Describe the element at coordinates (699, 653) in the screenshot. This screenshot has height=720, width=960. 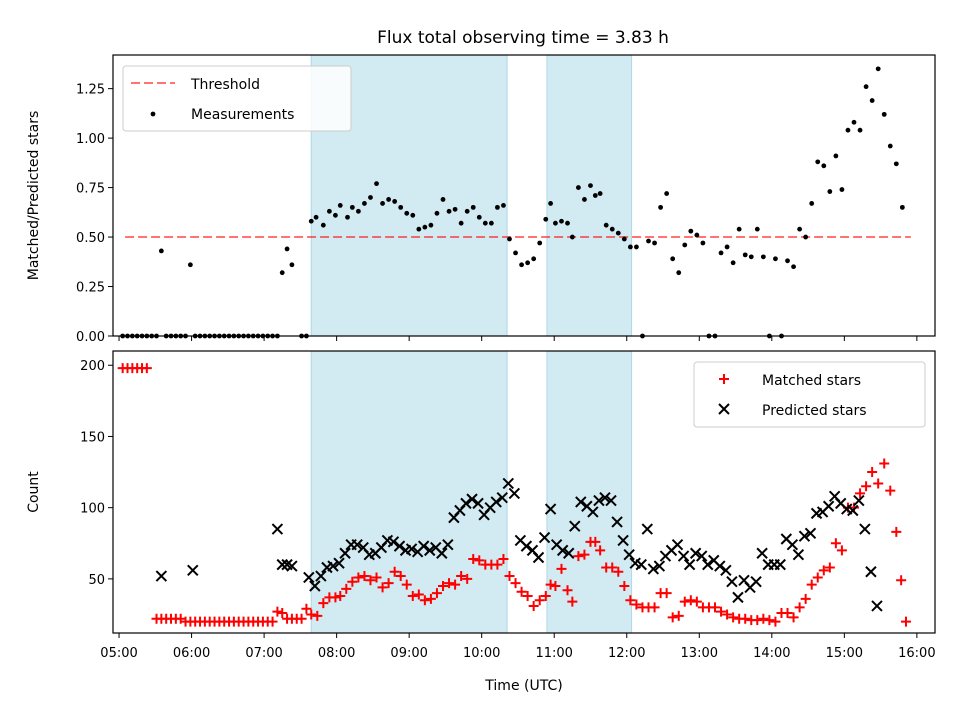
I see `x-tick-label: 13:00` at that location.